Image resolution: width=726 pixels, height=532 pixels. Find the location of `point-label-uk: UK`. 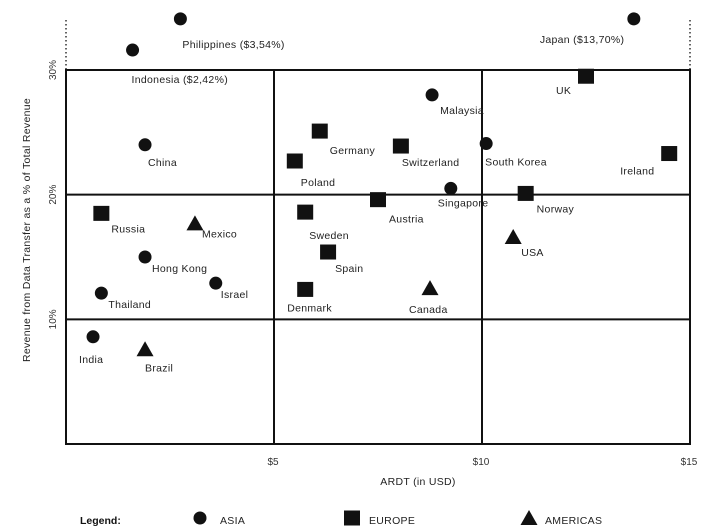

point-label-uk: UK is located at coordinates (563, 91).